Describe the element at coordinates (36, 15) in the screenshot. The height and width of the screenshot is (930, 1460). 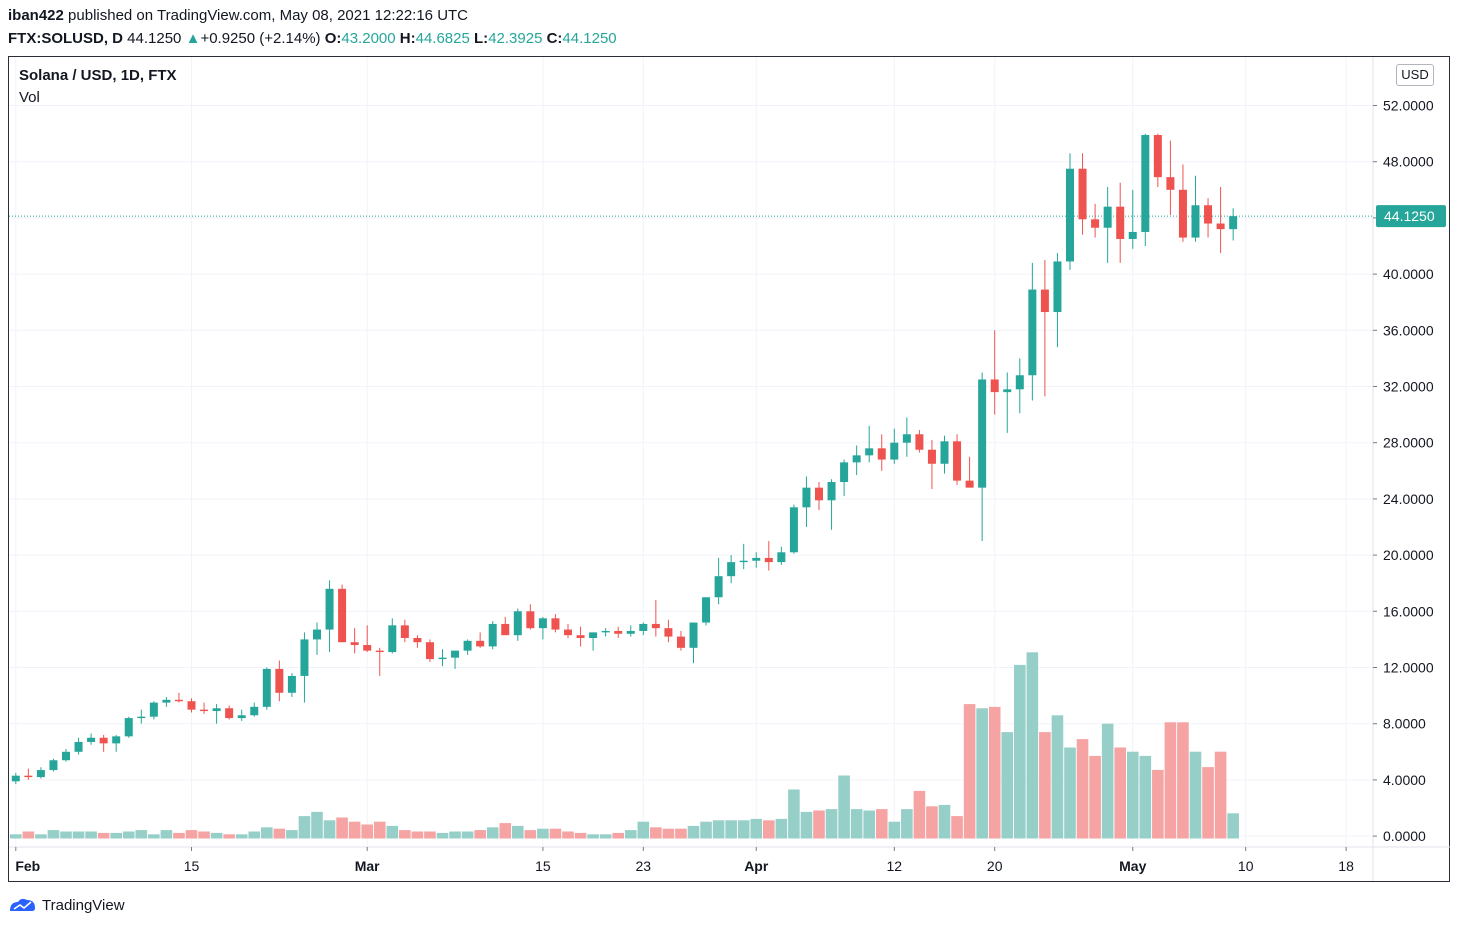
I see `author-name: iban422` at that location.